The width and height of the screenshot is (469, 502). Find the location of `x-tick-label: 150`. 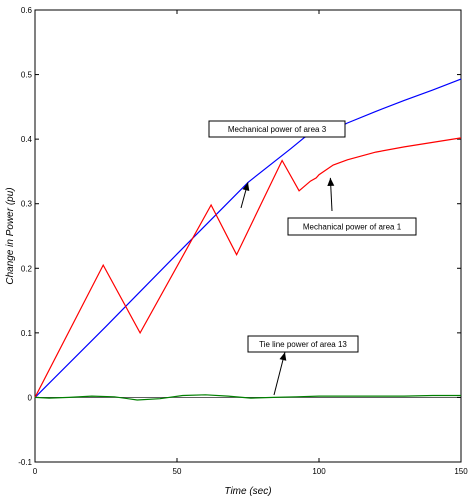

x-tick-label: 150 is located at coordinates (461, 471).